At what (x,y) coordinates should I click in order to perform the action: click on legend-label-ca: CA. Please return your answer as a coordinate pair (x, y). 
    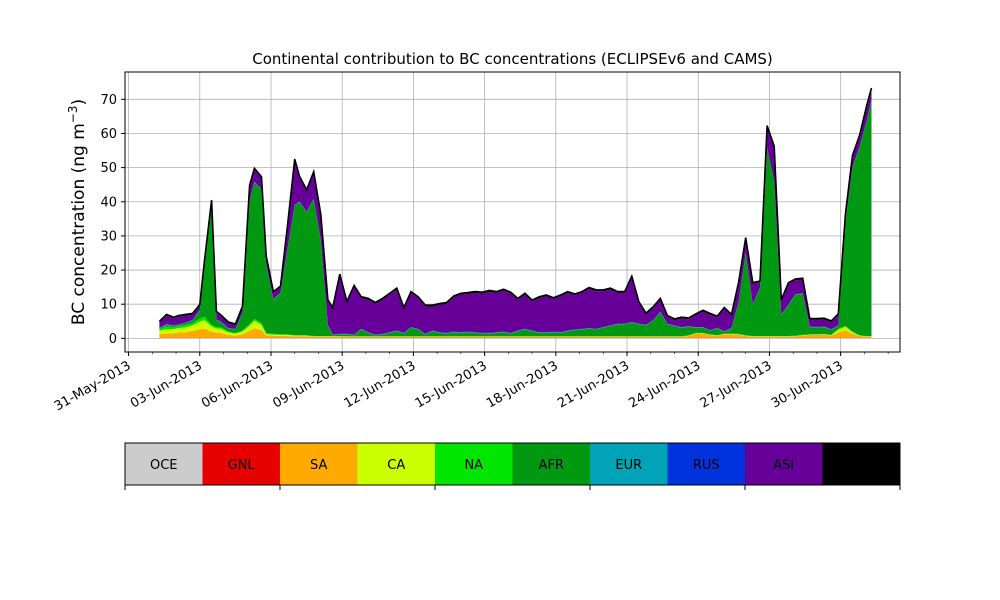
    Looking at the image, I should click on (396, 465).